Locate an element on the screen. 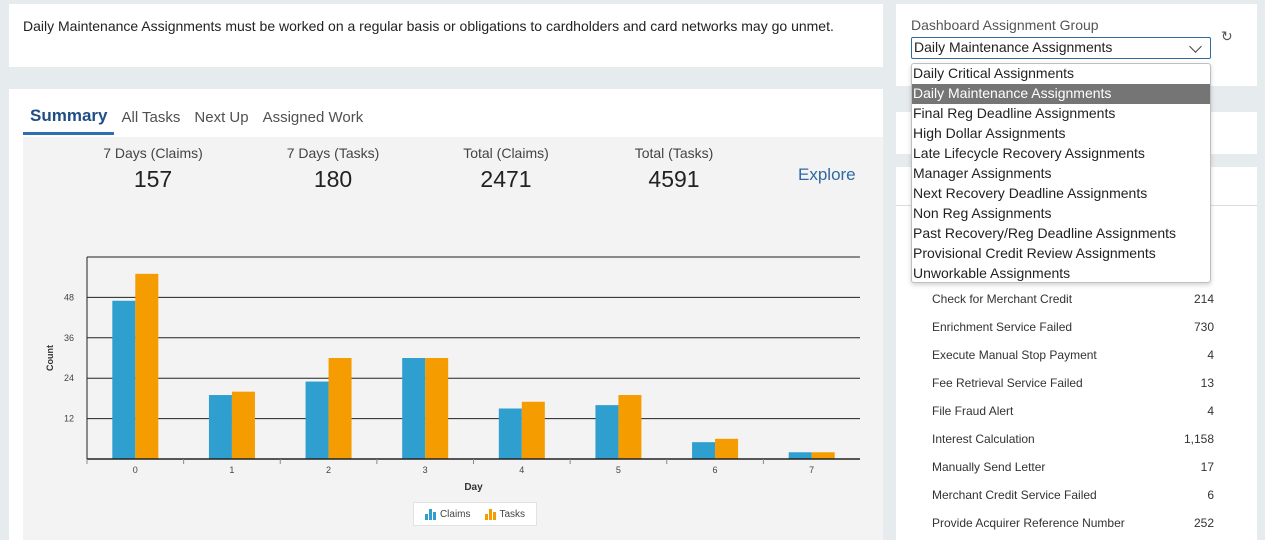  x-tick-label: 1 is located at coordinates (231, 470).